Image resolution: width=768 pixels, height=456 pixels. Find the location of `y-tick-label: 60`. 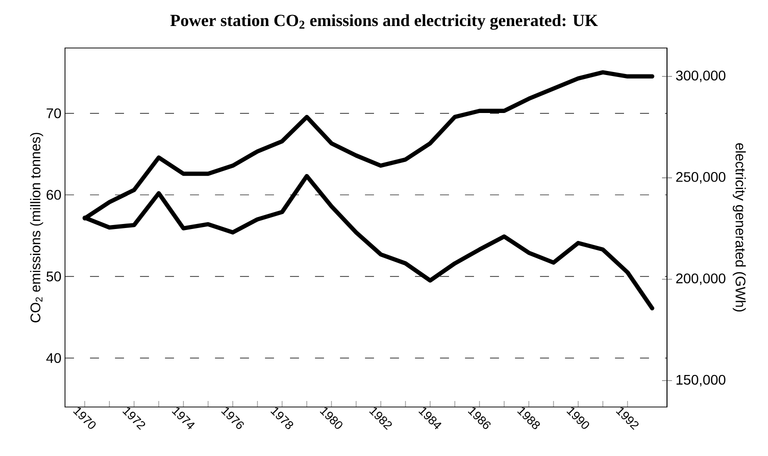

y-tick-label: 60 is located at coordinates (53, 195).